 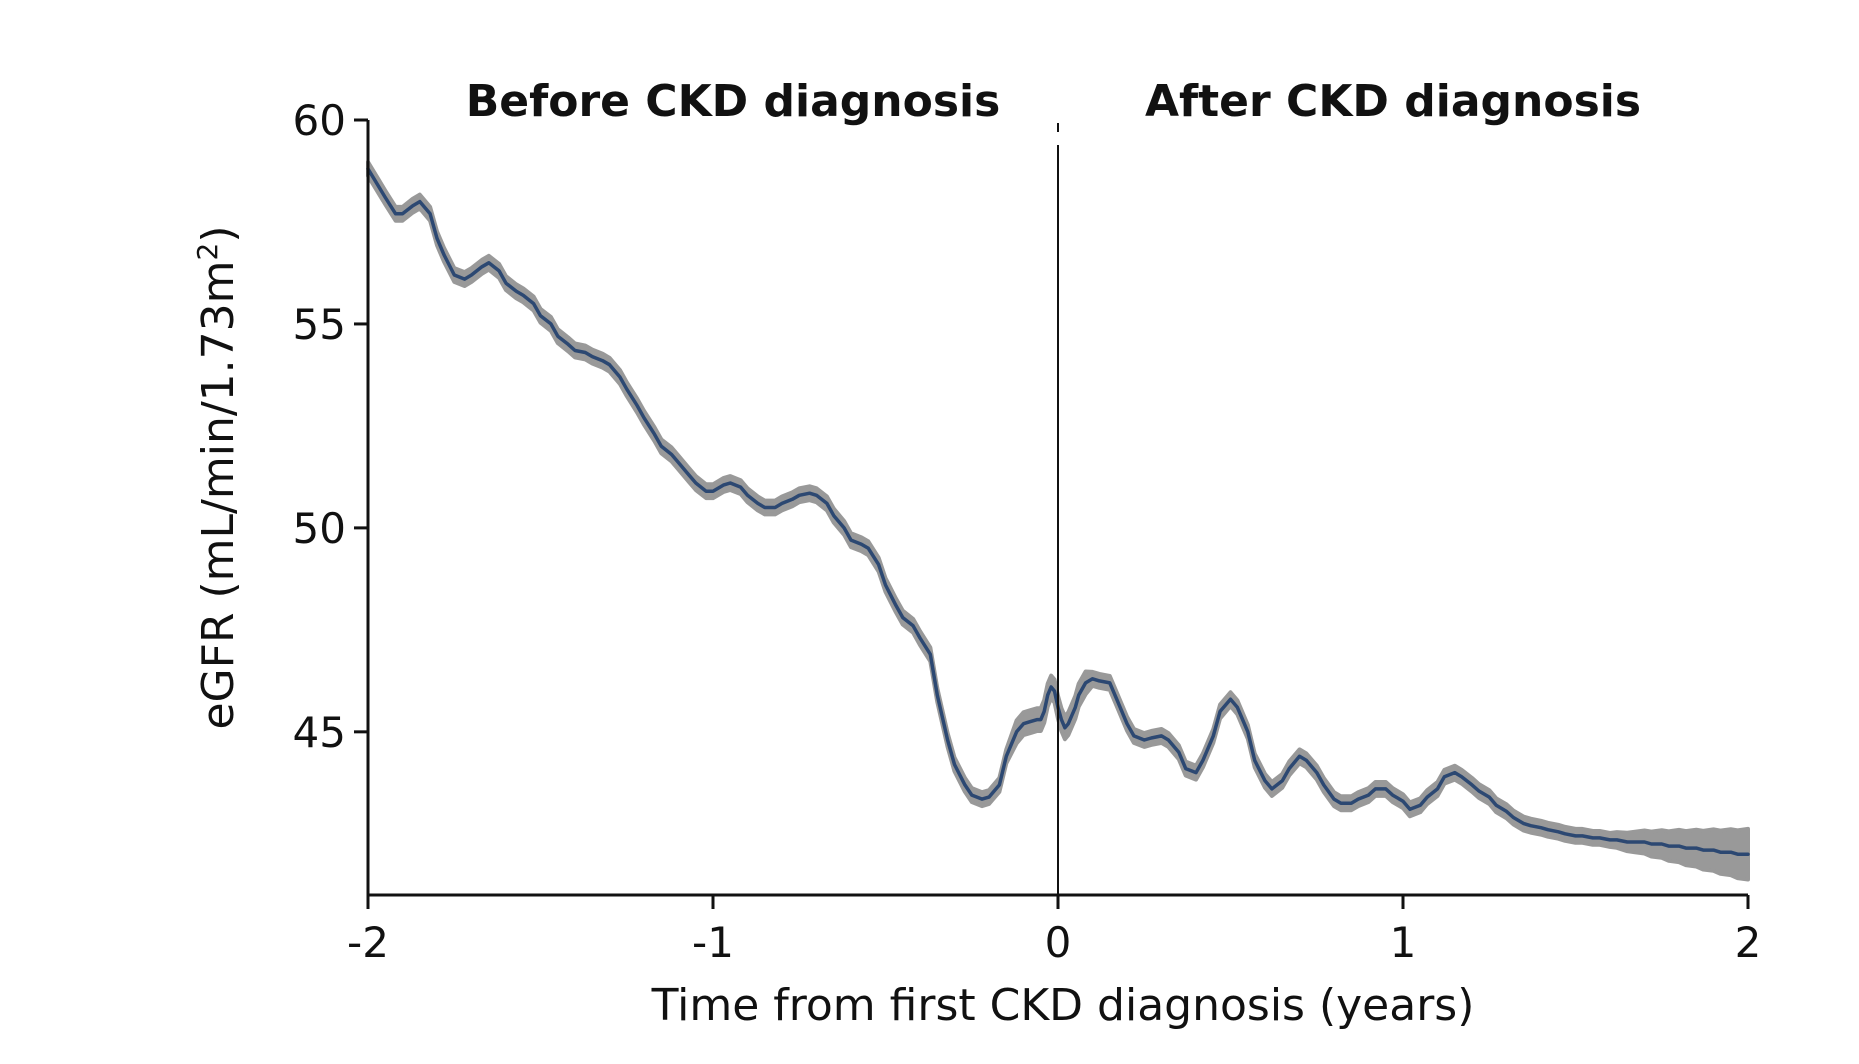 I want to click on y-axis-title: eGFR (mL/min/1.73m2), so click(x=217, y=477).